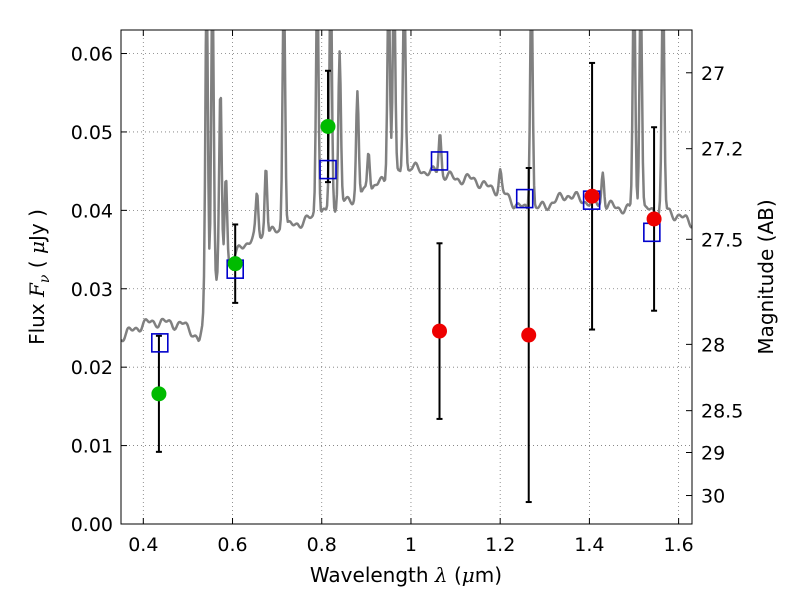 This screenshot has width=800, height=600. Describe the element at coordinates (232, 545) in the screenshot. I see `x-tick-label: 0.6` at that location.